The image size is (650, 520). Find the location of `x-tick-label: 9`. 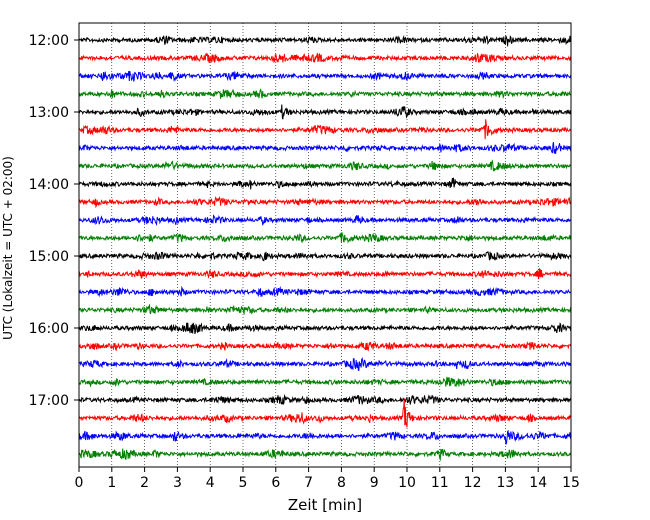

x-tick-label: 9 is located at coordinates (374, 483).